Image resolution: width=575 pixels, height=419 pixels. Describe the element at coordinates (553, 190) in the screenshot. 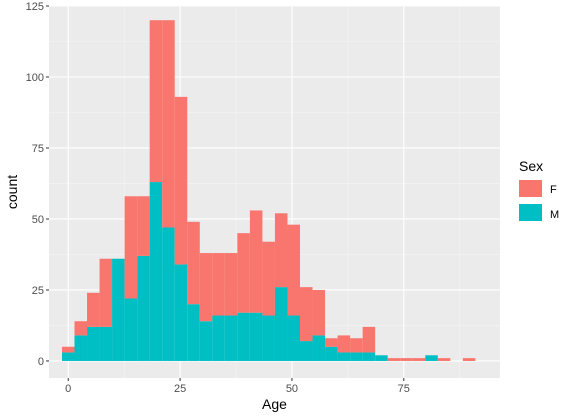

I see `legend-label-f: F` at that location.